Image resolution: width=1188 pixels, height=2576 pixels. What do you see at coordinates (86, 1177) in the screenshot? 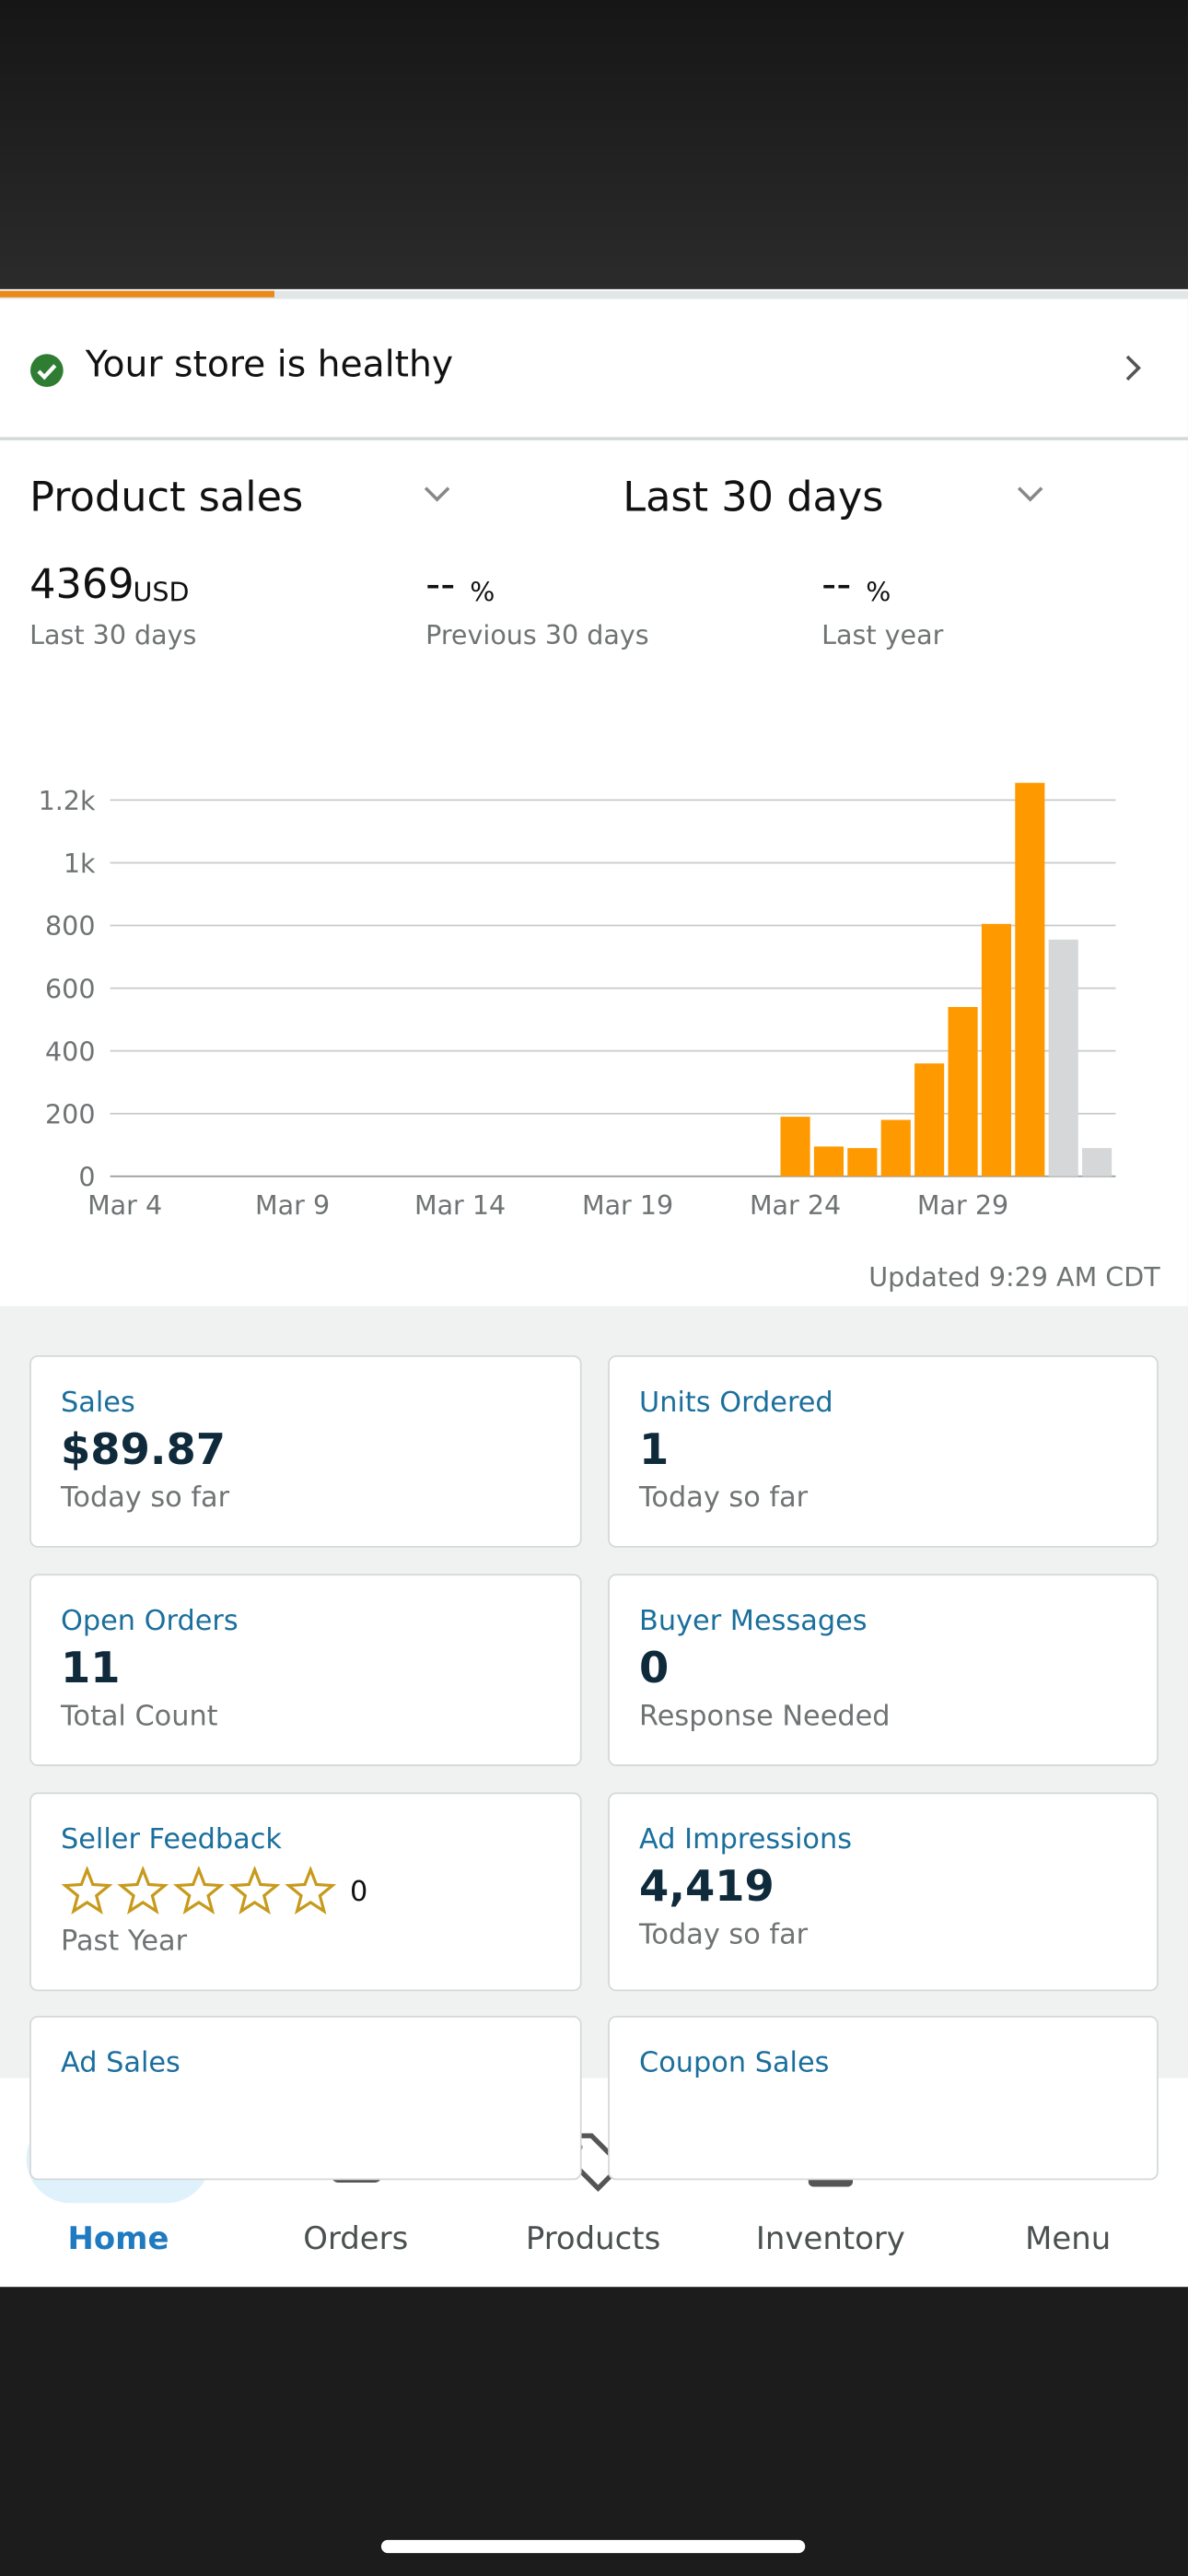
I see `y-tick-label: 0` at bounding box center [86, 1177].